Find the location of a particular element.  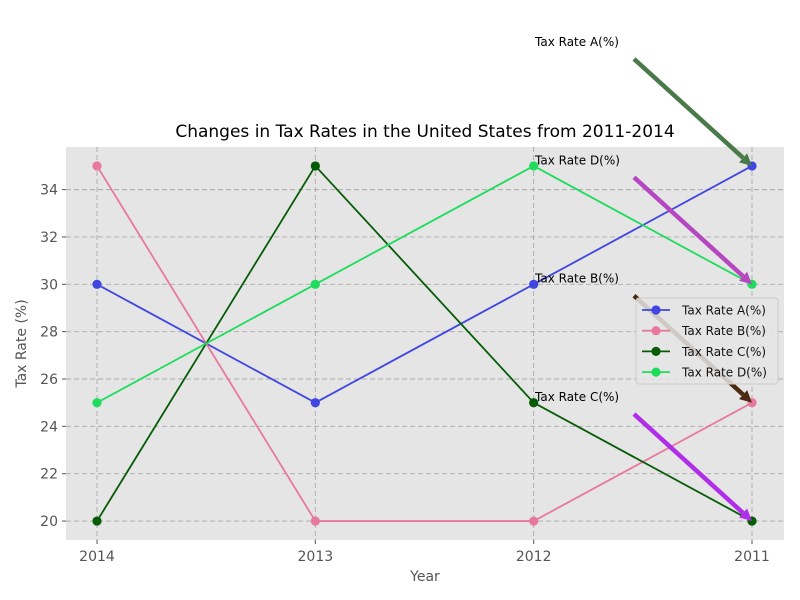

x-tick-label: 2013 is located at coordinates (316, 557).